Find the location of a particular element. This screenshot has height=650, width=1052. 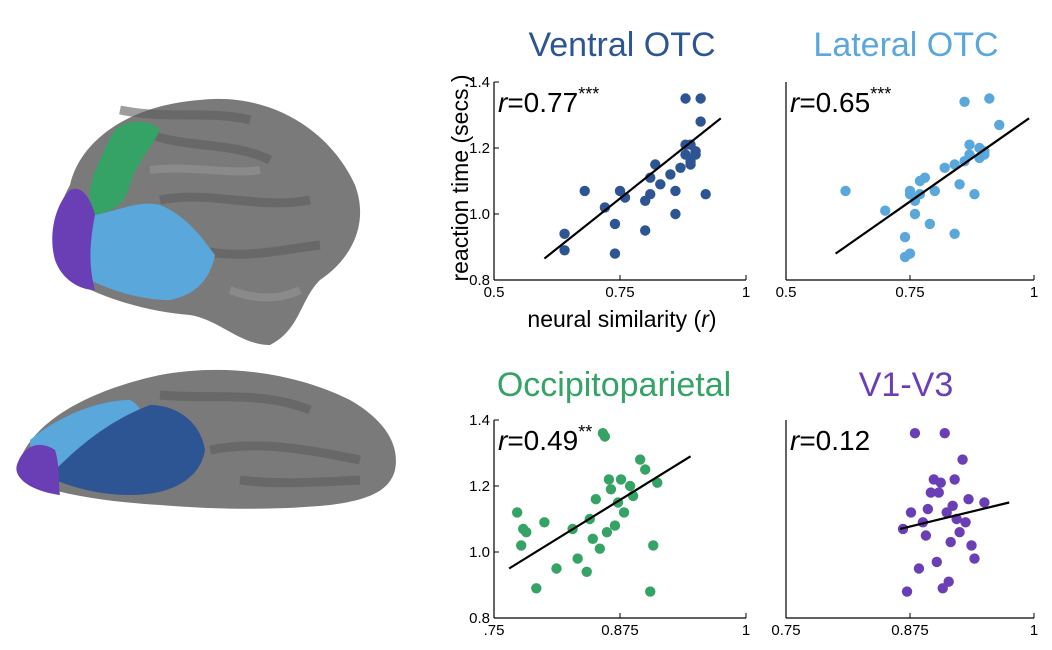

x-axis-label-r: r is located at coordinates (705, 319).